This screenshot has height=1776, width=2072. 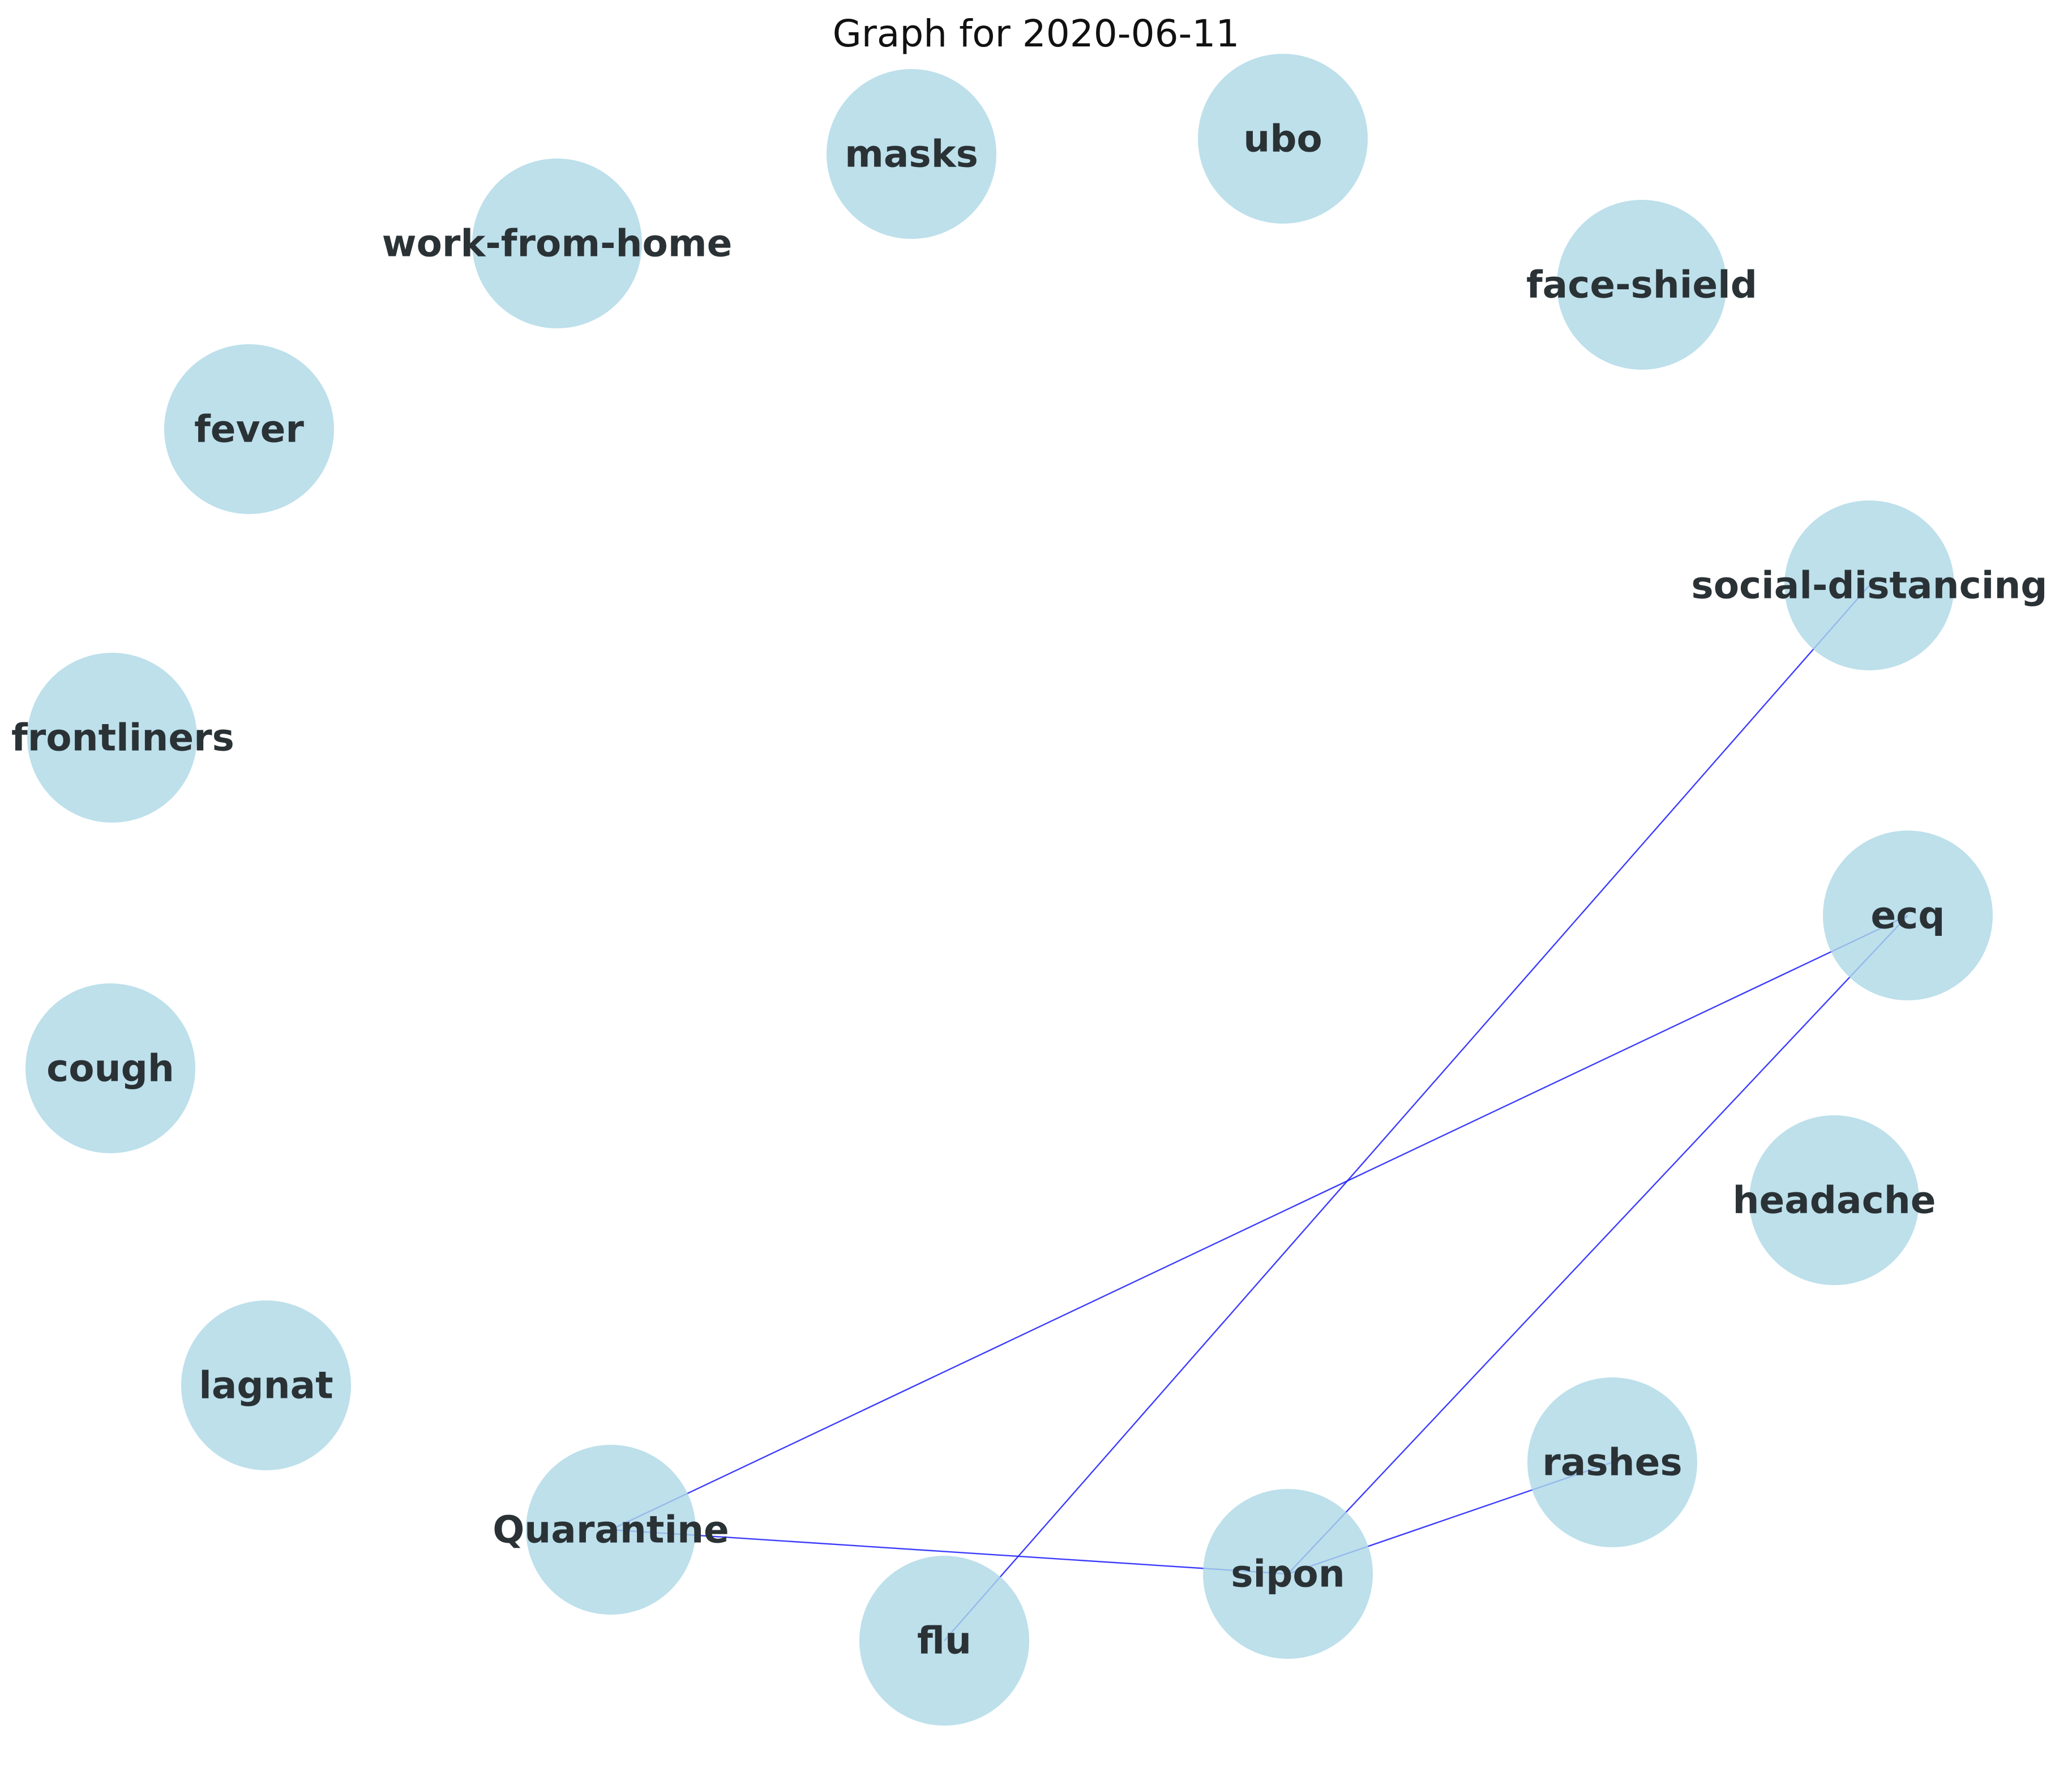 I want to click on node-quarantine, so click(x=611, y=1530).